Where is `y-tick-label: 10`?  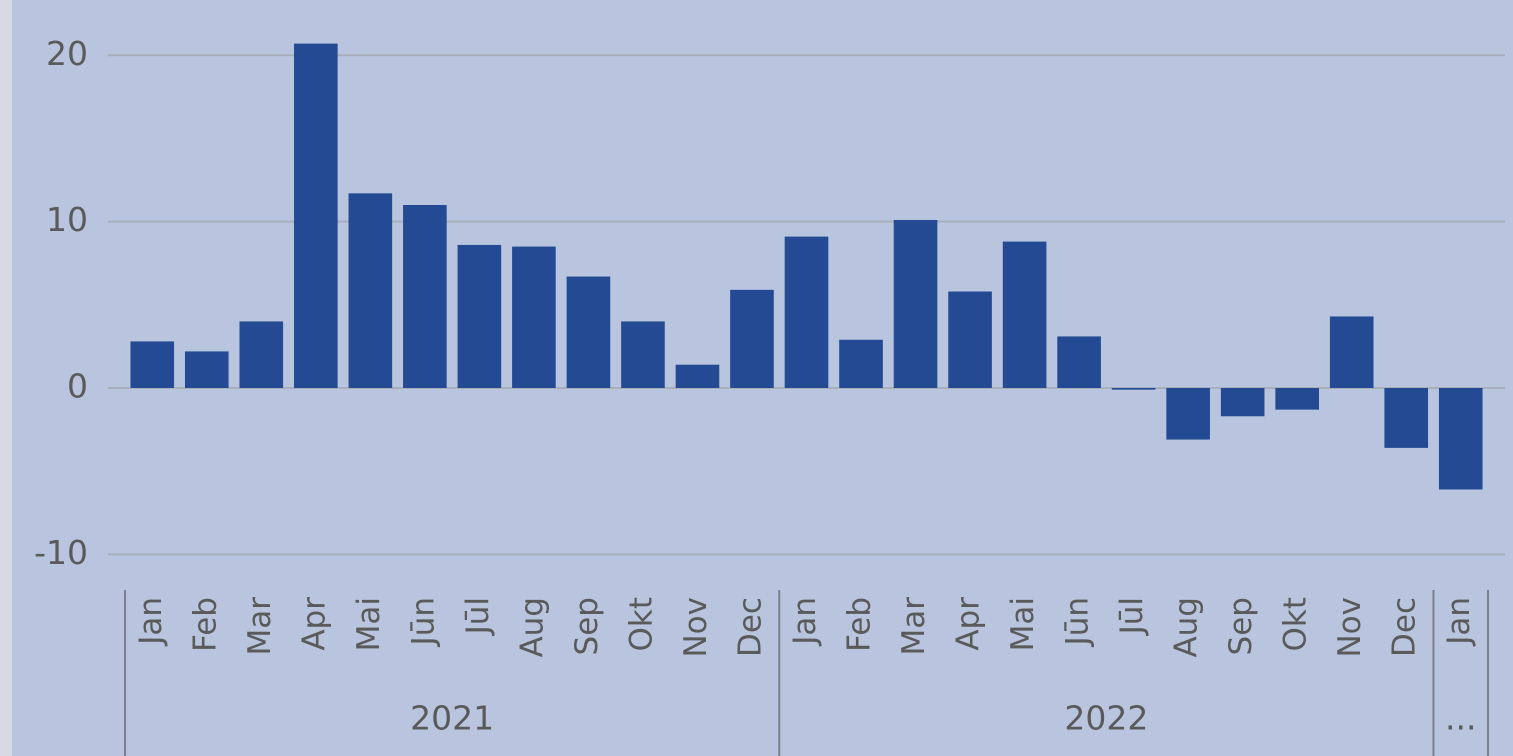
y-tick-label: 10 is located at coordinates (67, 219).